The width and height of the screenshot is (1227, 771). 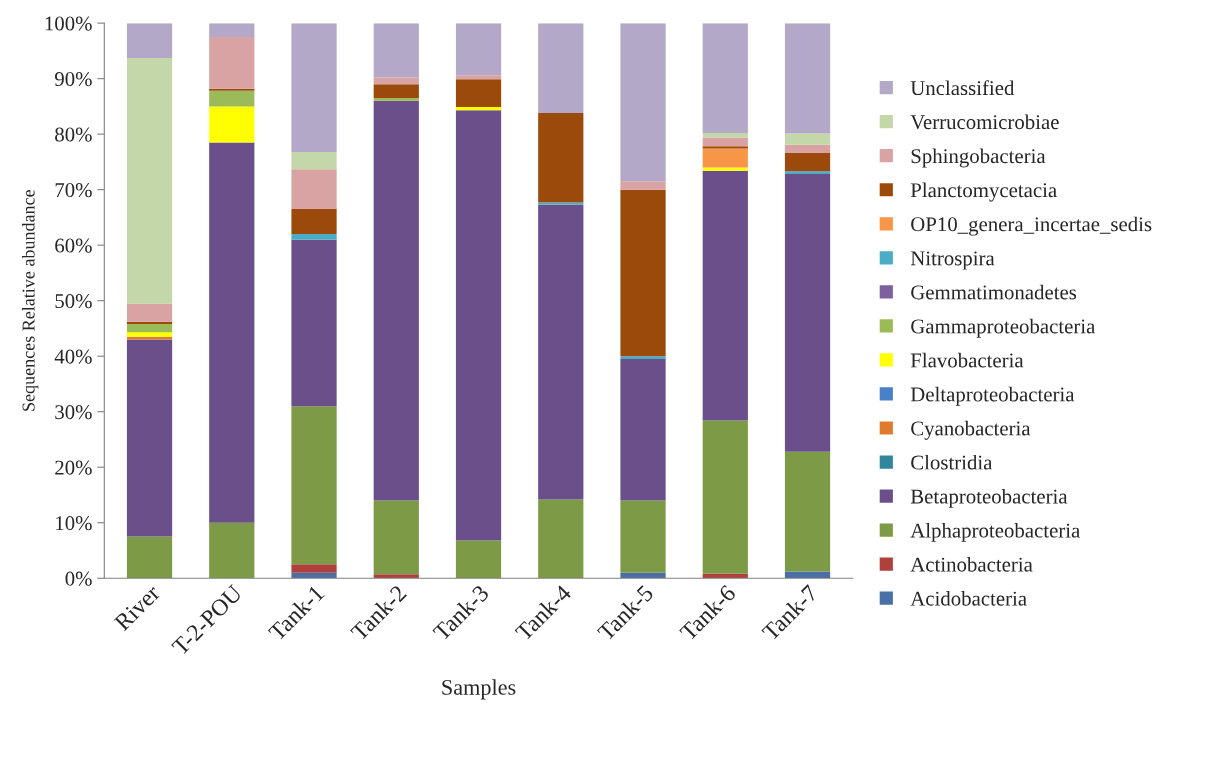 I want to click on y-tick-label: 0%, so click(x=78, y=578).